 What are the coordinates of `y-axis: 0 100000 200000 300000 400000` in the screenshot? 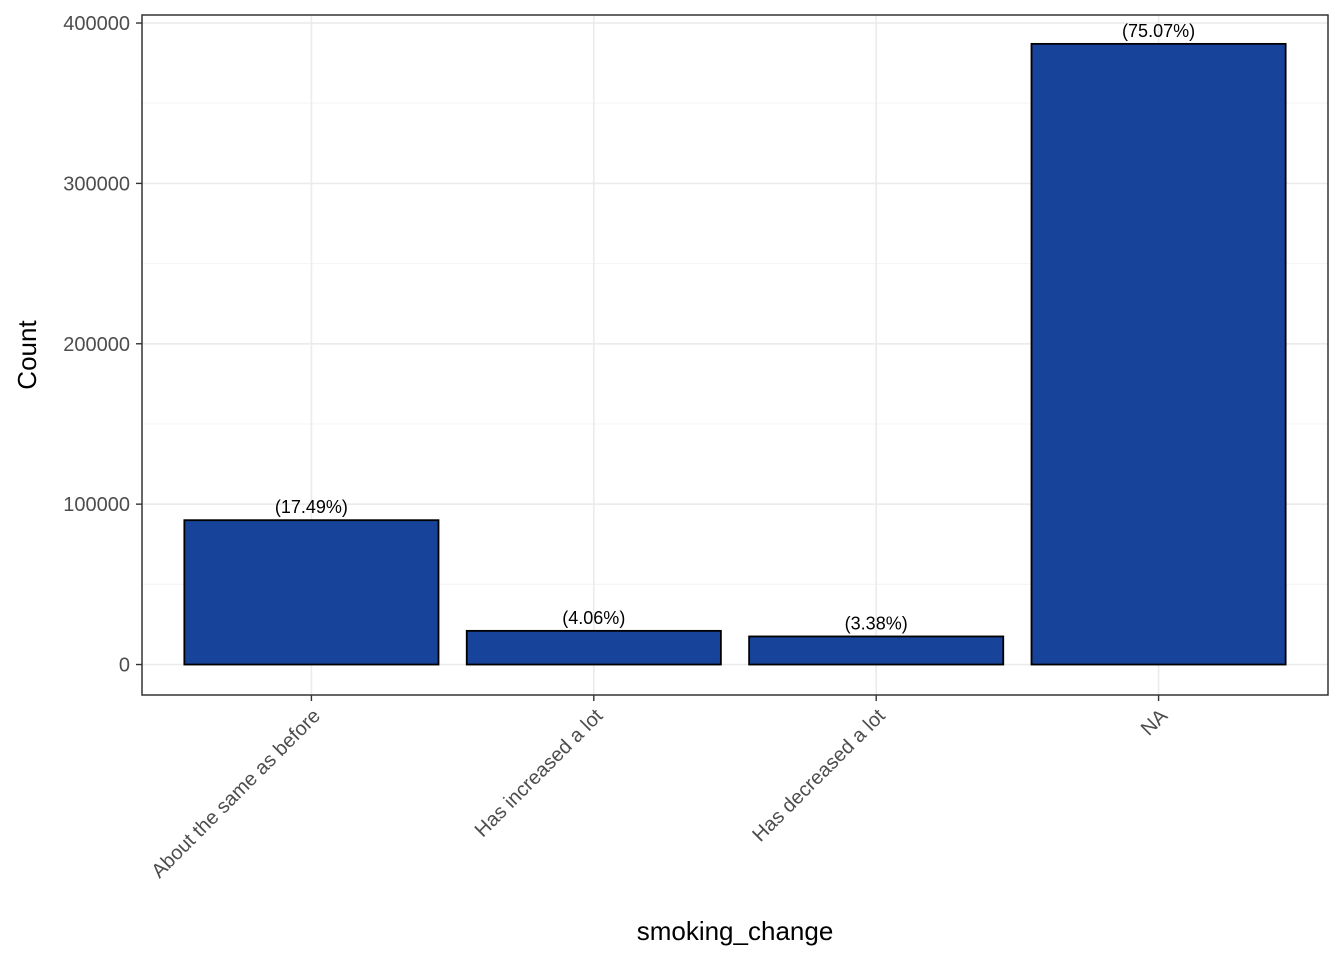 It's located at (102, 345).